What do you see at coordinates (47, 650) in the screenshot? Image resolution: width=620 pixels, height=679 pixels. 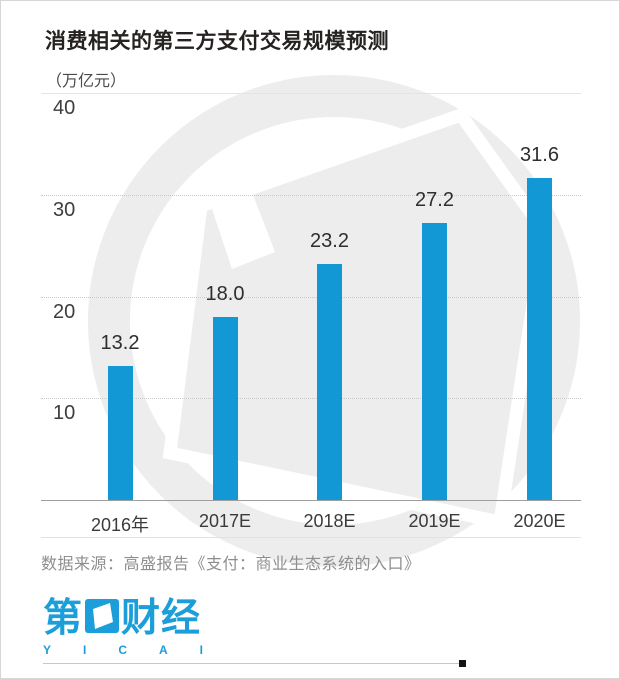 I see `logo-latin-letter: Y` at bounding box center [47, 650].